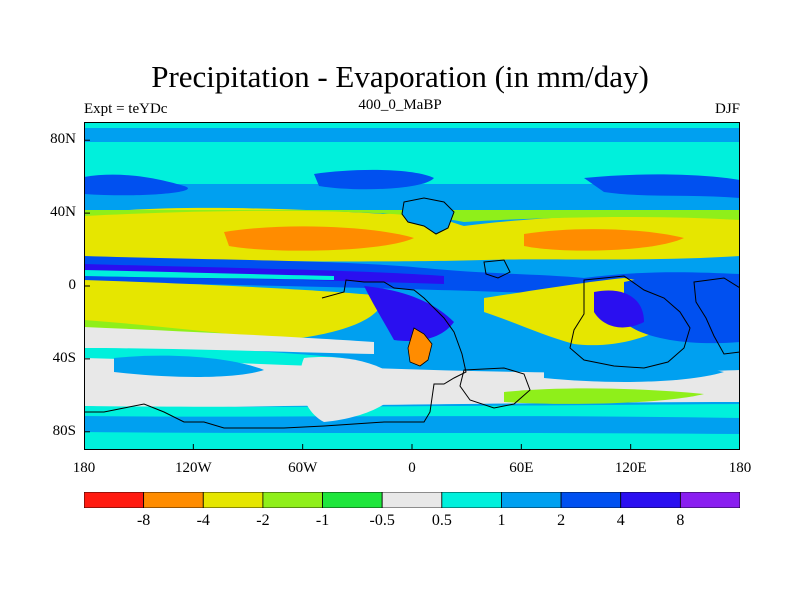 The width and height of the screenshot is (800, 600). Describe the element at coordinates (420, 347) in the screenshot. I see `continent-dry-patch` at that location.